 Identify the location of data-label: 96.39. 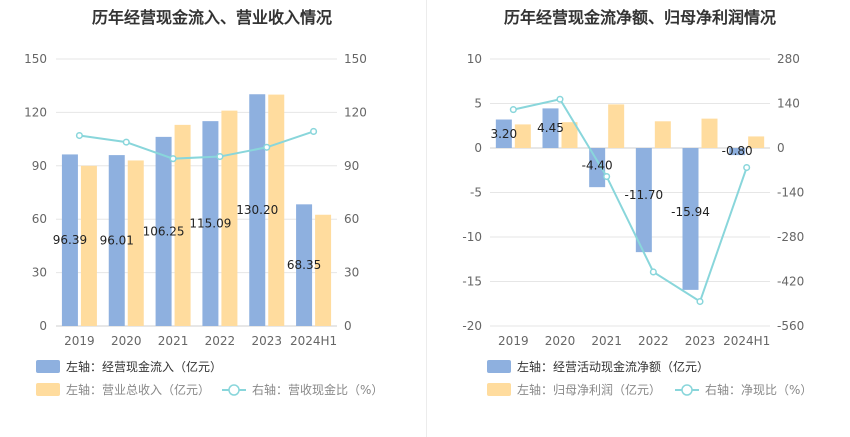
(70, 240).